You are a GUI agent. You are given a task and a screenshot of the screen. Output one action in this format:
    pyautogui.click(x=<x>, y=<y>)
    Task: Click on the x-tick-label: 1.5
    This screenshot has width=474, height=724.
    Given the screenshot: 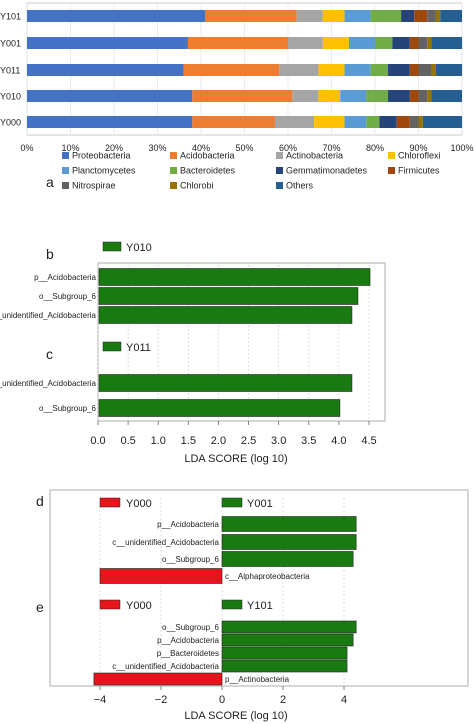 What is the action you would take?
    pyautogui.click(x=188, y=441)
    